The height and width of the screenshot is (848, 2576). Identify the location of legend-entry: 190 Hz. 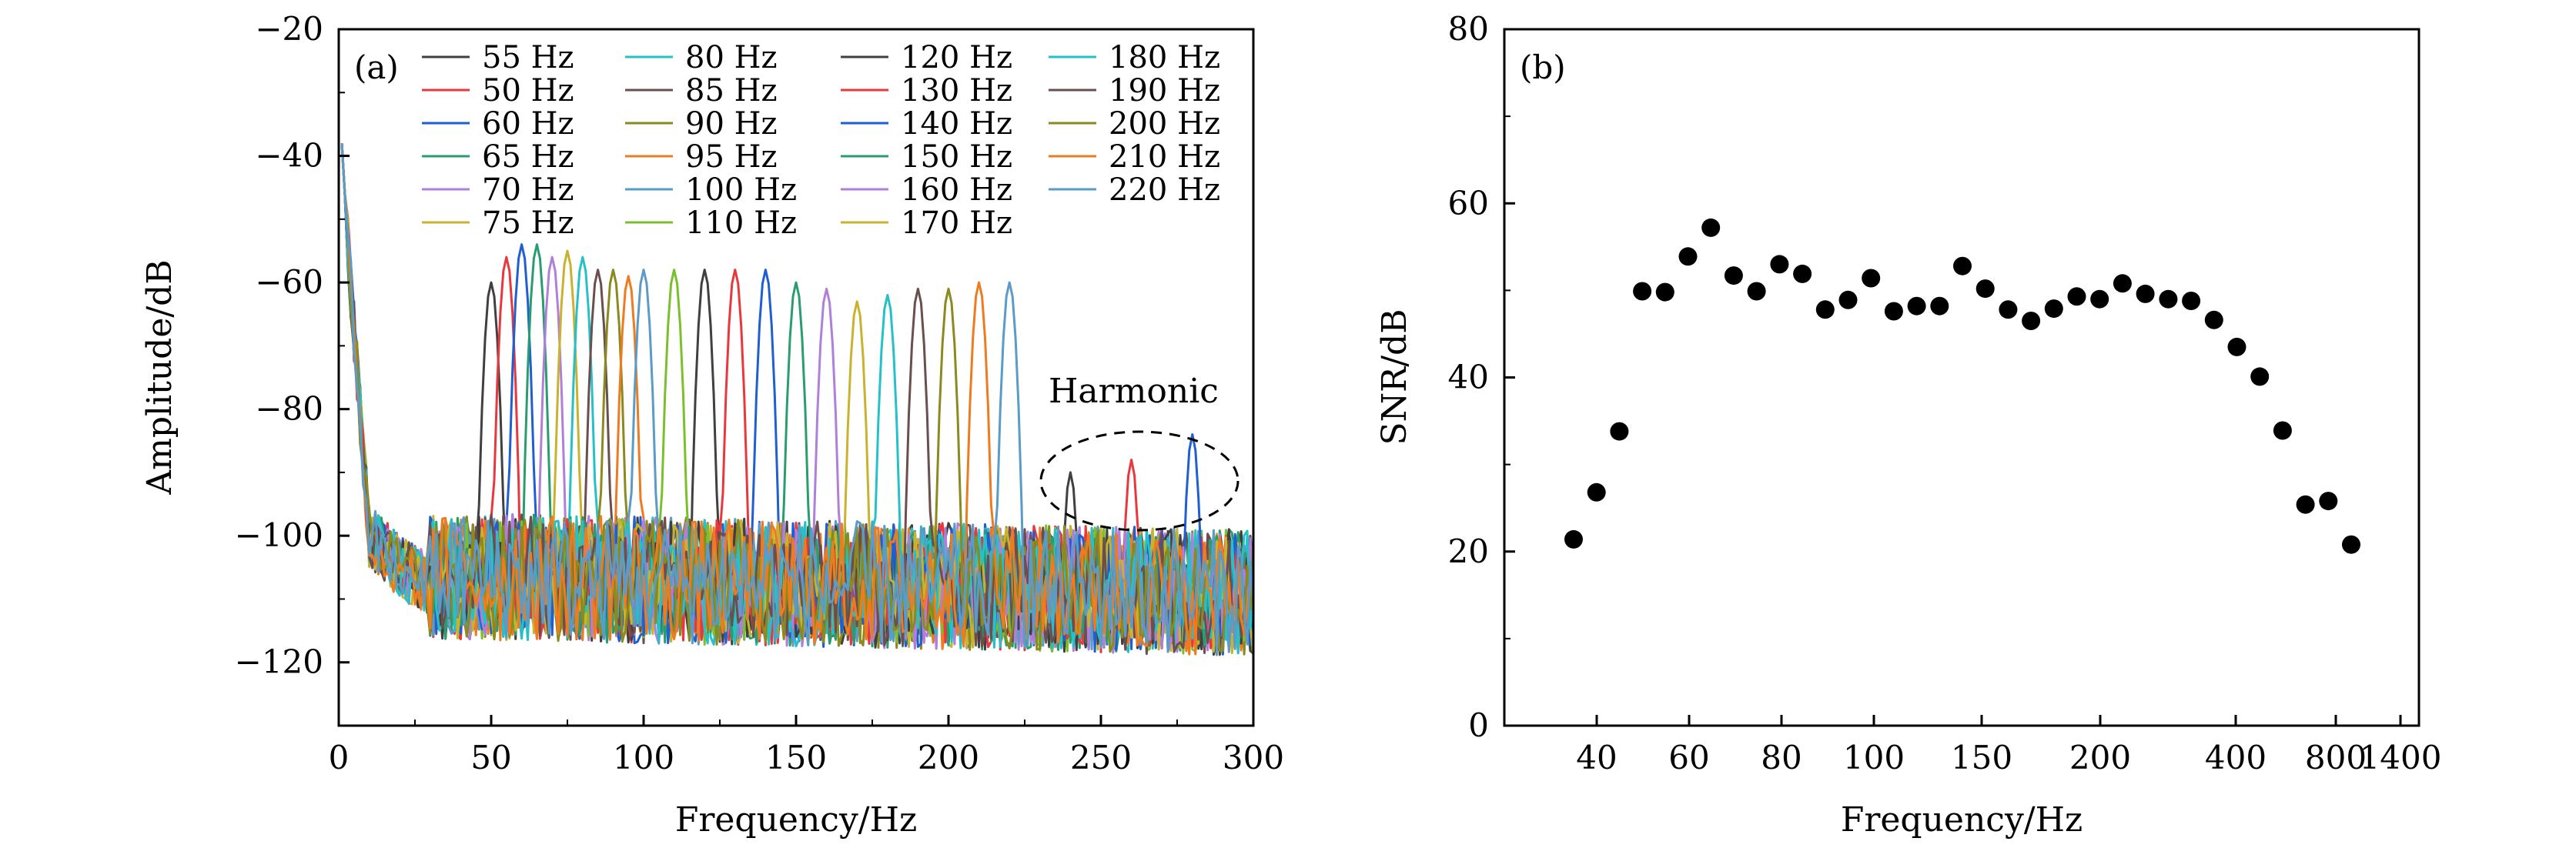
(1165, 91).